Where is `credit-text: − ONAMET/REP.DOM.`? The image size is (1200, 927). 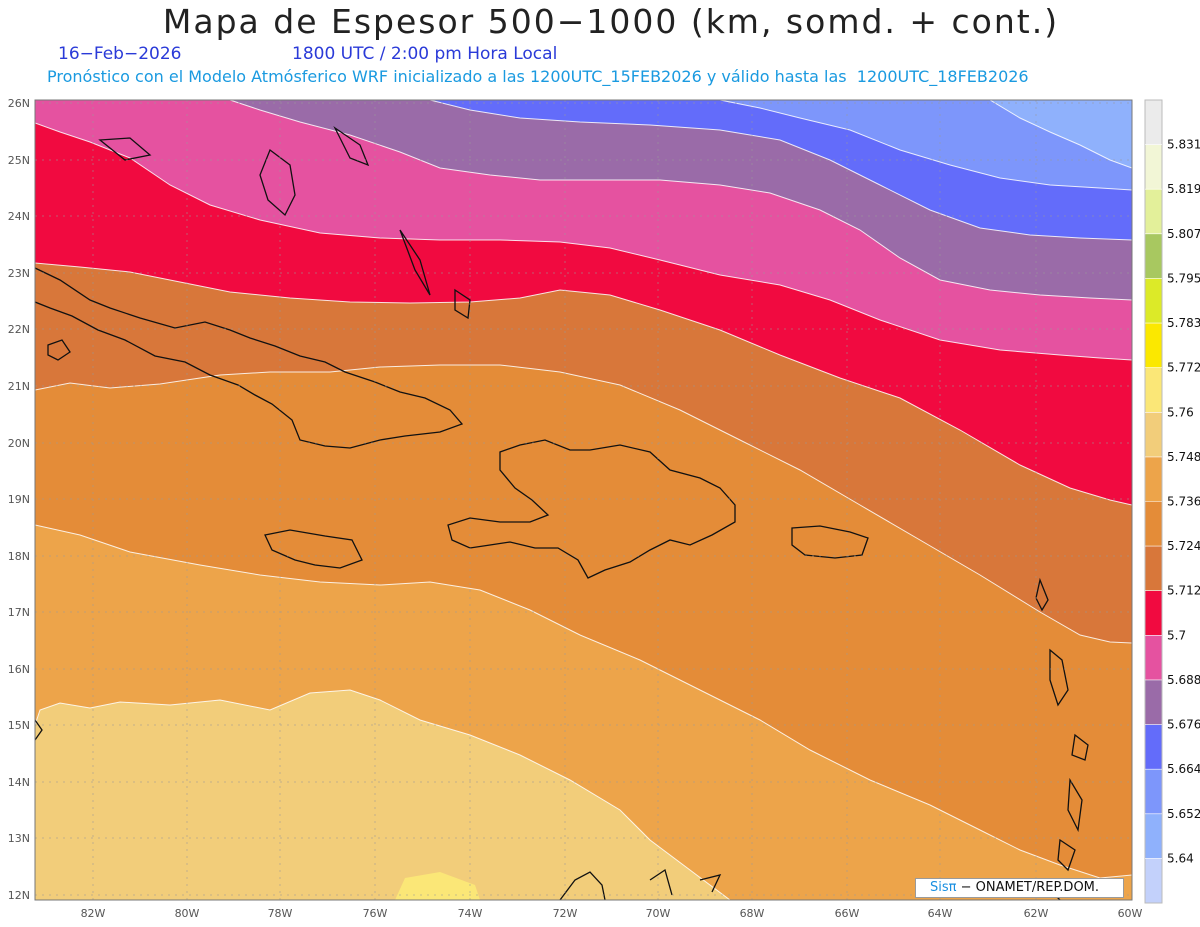
credit-text: − ONAMET/REP.DOM. is located at coordinates (1030, 887).